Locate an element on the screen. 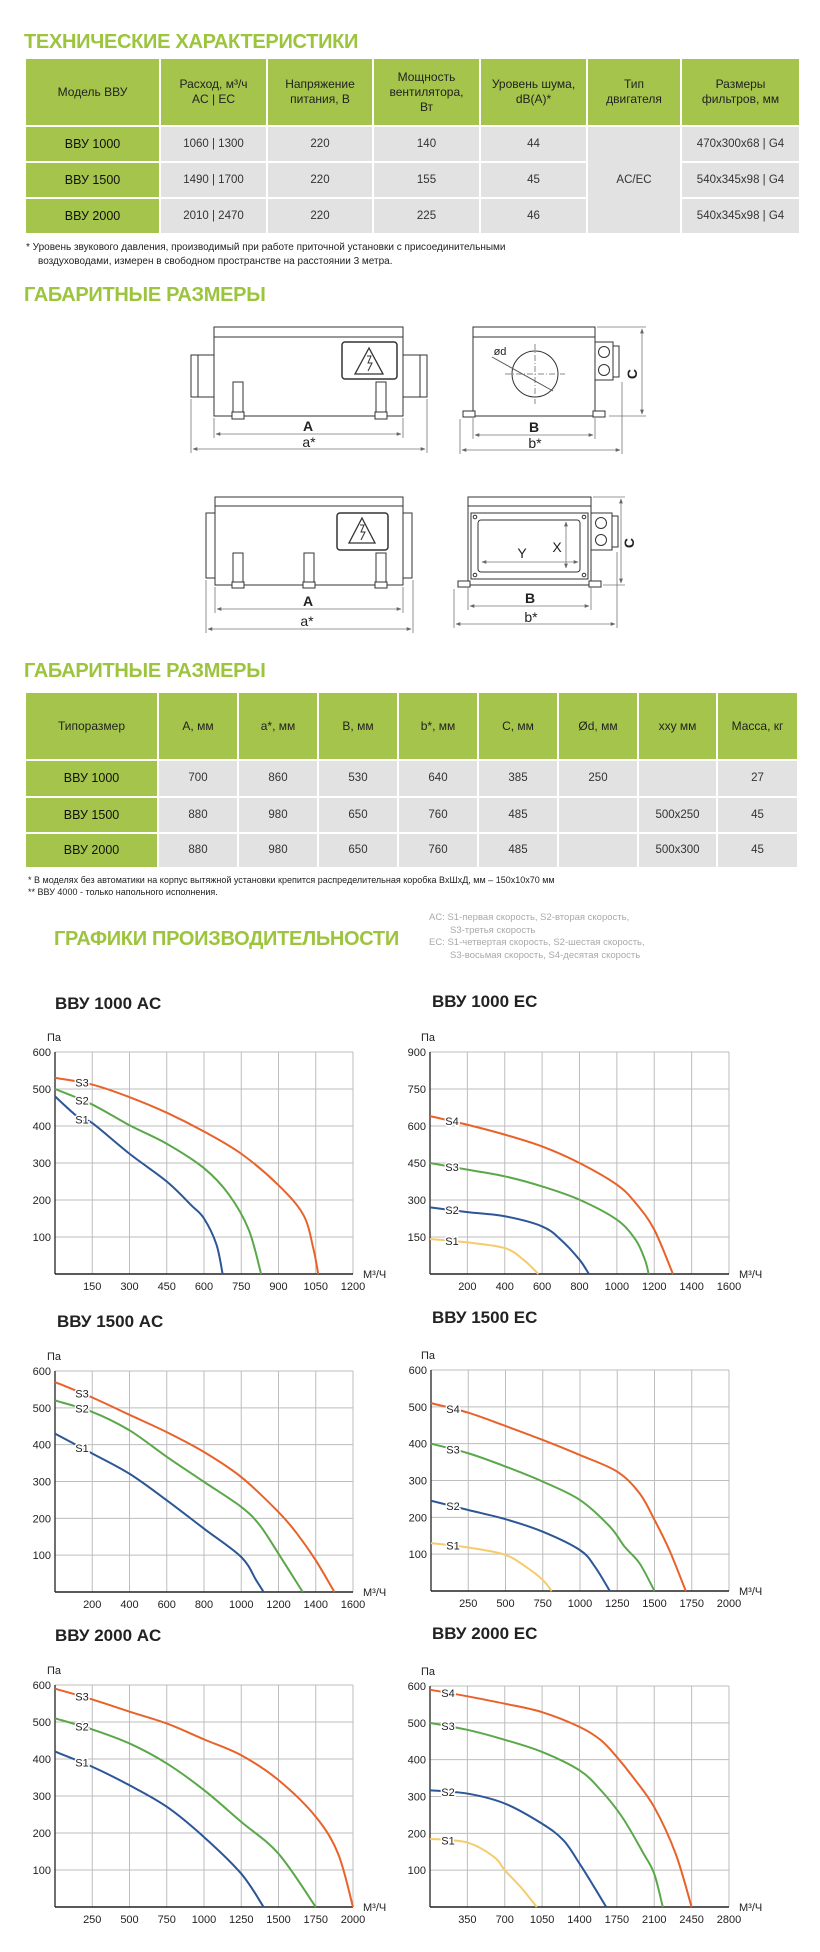 Image resolution: width=820 pixels, height=1952 pixels. cell-voltage: 220 is located at coordinates (320, 180).